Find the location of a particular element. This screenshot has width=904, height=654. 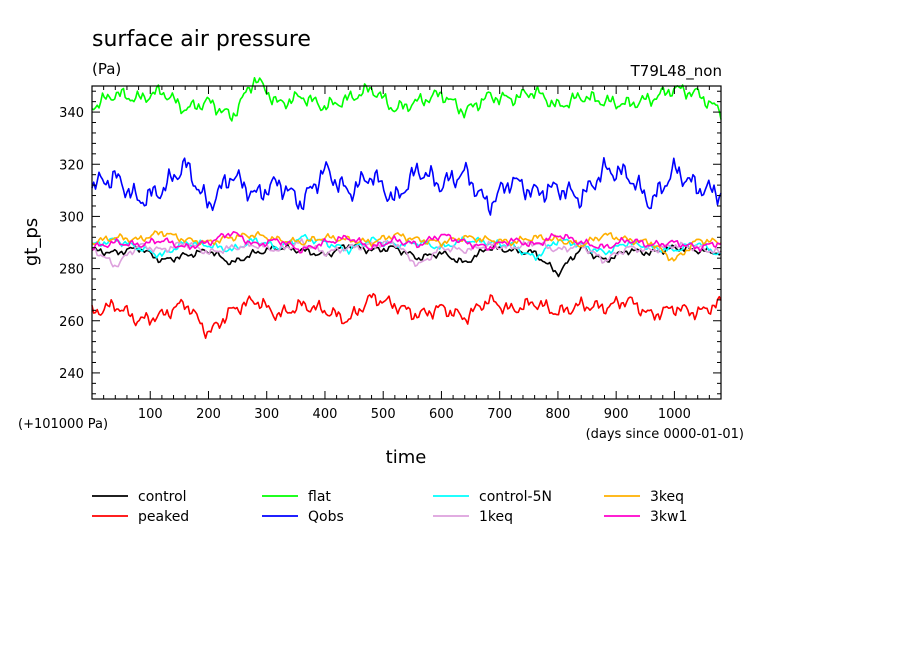

series-line-3keq is located at coordinates (406, 246).